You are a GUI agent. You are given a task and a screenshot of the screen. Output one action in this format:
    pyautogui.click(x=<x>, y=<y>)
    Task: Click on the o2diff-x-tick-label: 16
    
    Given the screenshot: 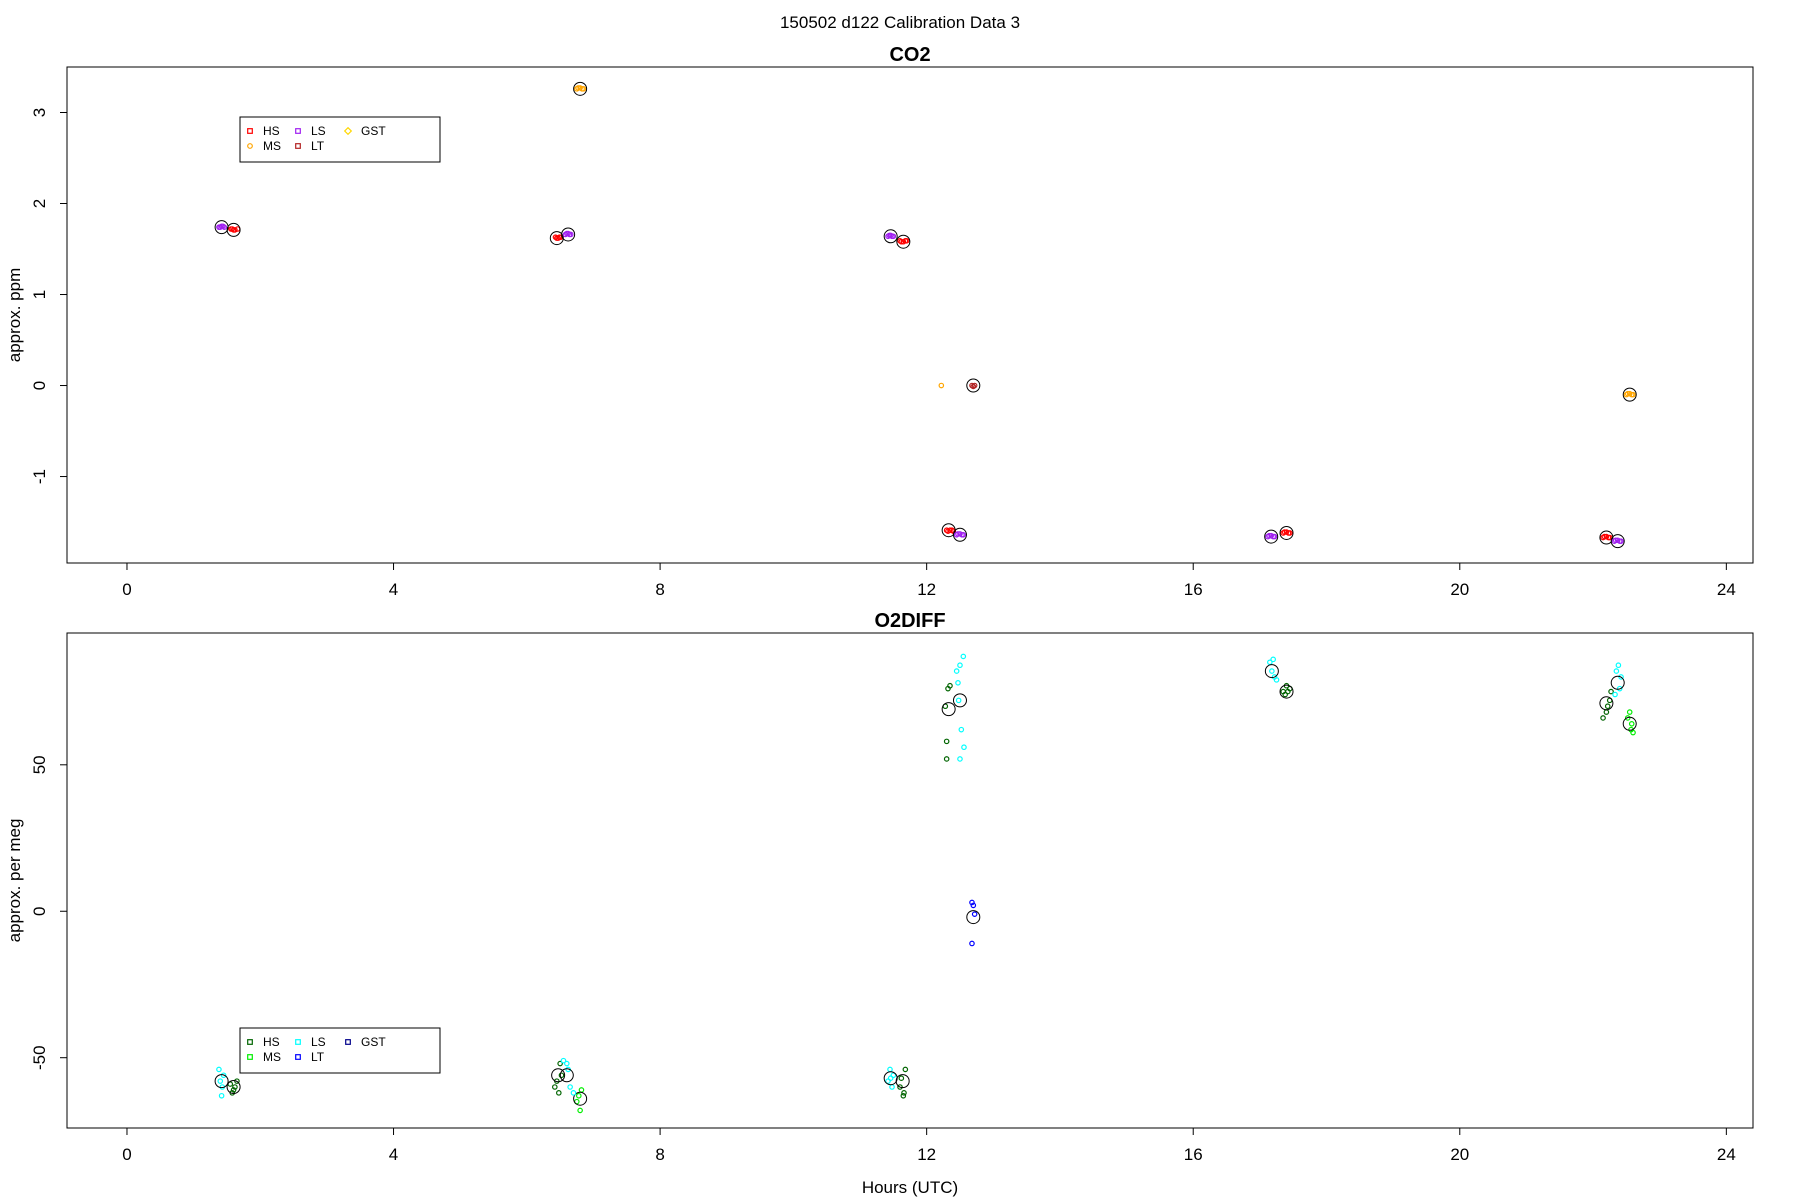 What is the action you would take?
    pyautogui.click(x=1193, y=1154)
    